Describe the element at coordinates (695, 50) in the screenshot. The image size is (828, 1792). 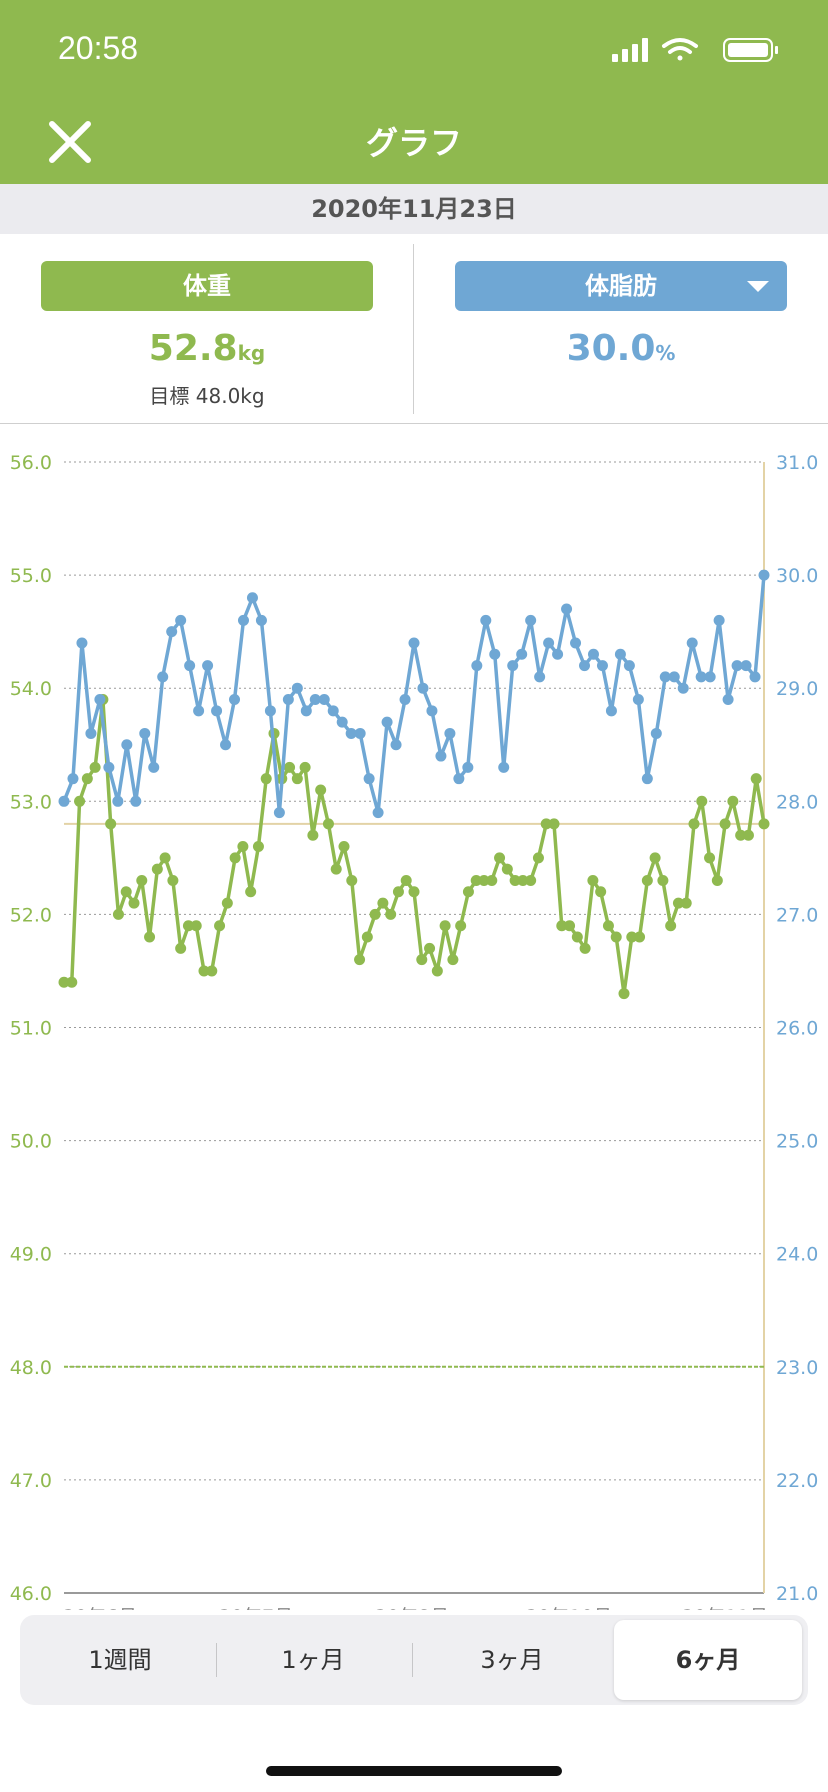
I see `status-icons` at that location.